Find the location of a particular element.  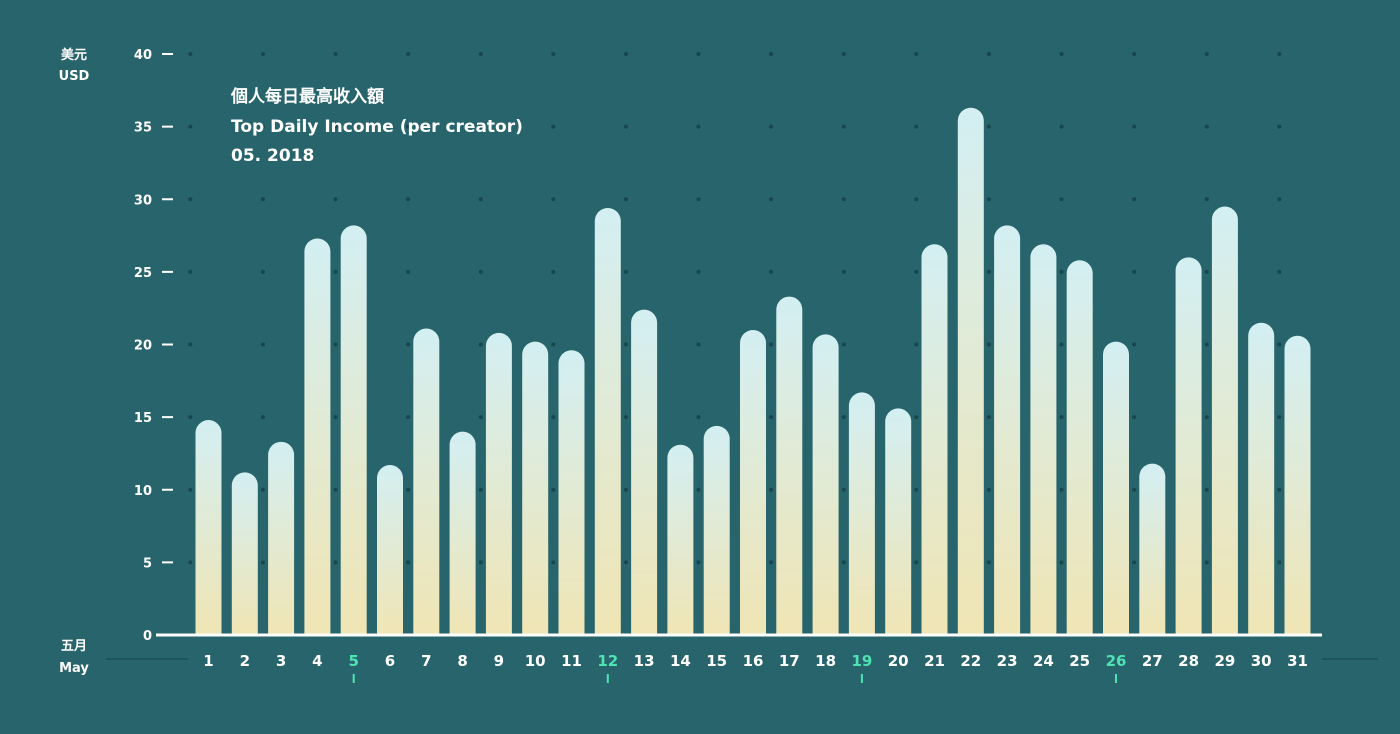

x-tick-label: 22 is located at coordinates (970, 661).